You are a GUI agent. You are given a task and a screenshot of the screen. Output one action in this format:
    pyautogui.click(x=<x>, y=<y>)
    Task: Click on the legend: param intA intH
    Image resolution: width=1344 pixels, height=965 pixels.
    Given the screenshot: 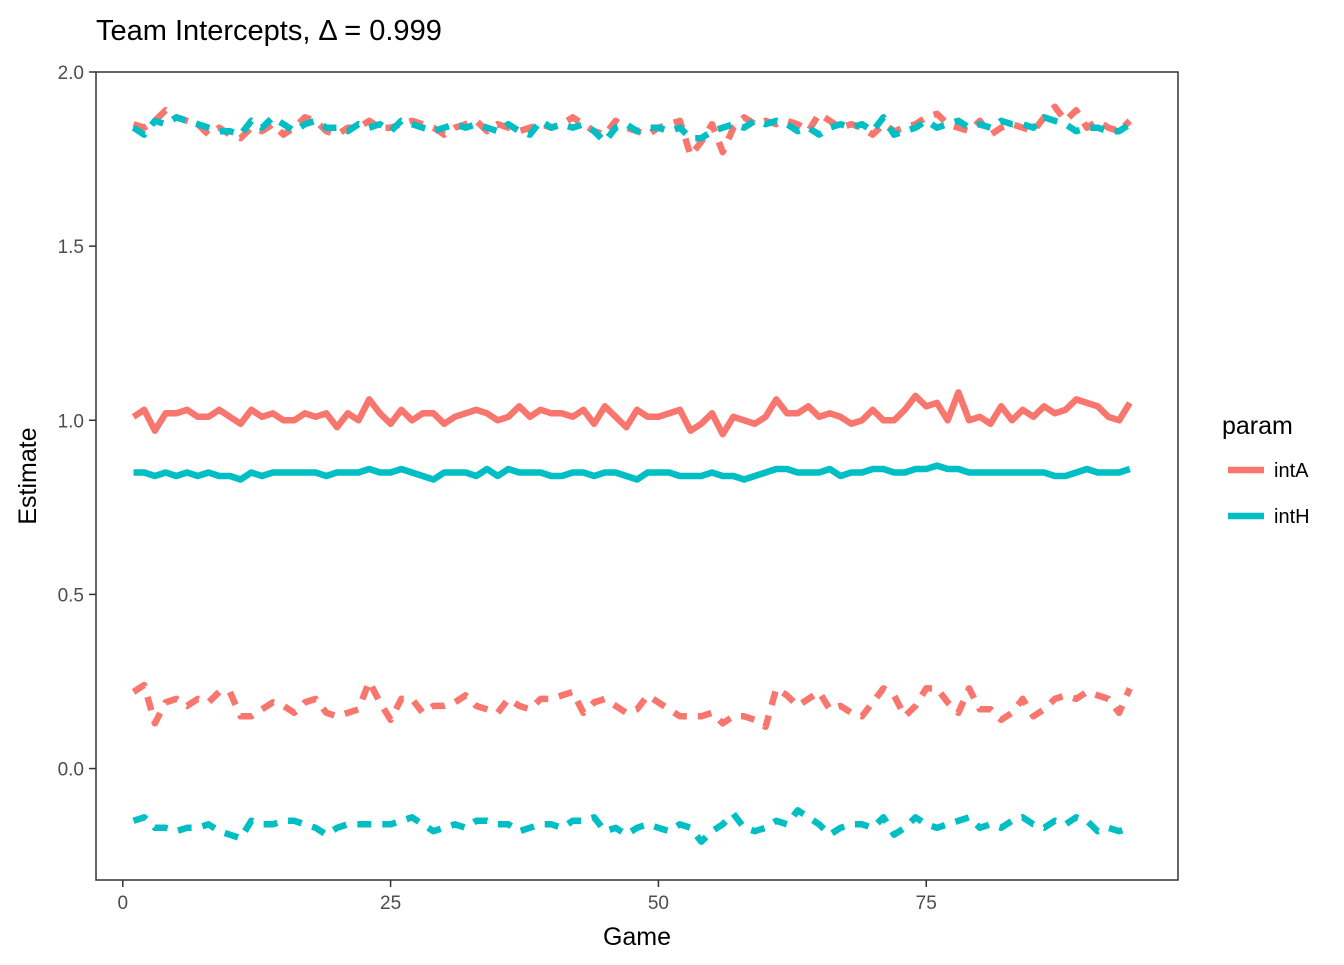 What is the action you would take?
    pyautogui.click(x=1266, y=470)
    